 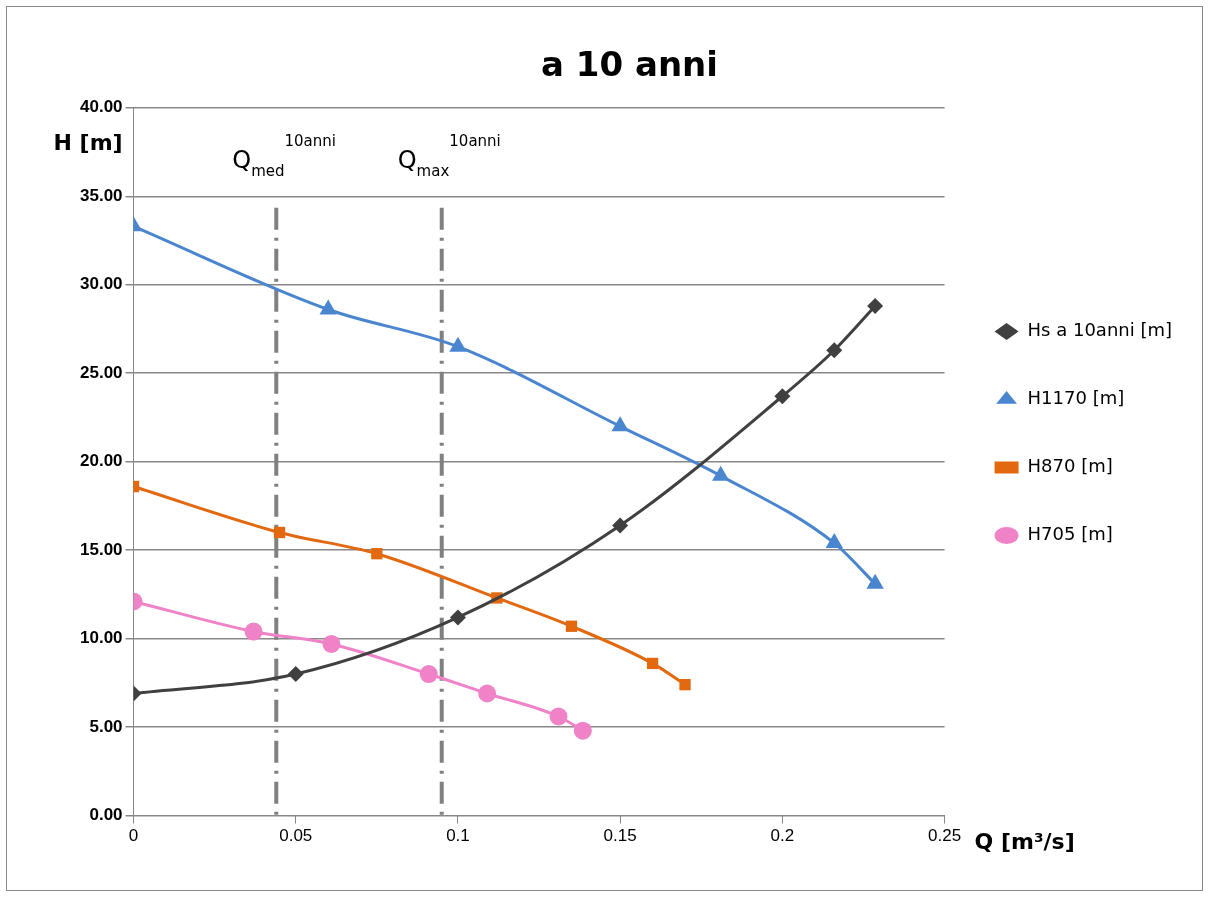 I want to click on legend-label: H870 [m], so click(x=1070, y=466).